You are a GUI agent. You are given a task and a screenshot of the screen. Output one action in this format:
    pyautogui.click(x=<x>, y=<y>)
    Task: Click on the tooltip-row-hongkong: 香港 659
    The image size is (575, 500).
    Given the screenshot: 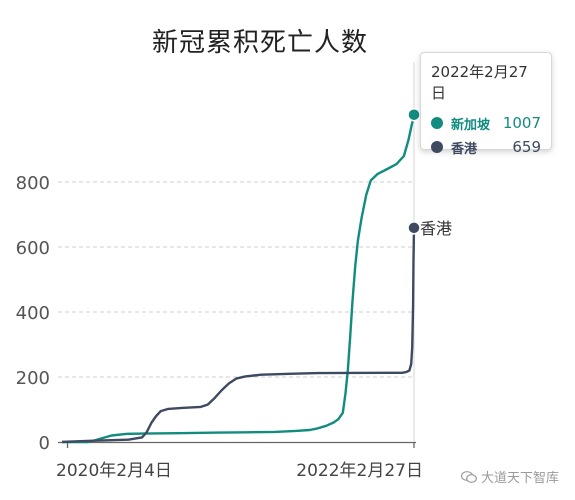 What is the action you would take?
    pyautogui.click(x=486, y=147)
    